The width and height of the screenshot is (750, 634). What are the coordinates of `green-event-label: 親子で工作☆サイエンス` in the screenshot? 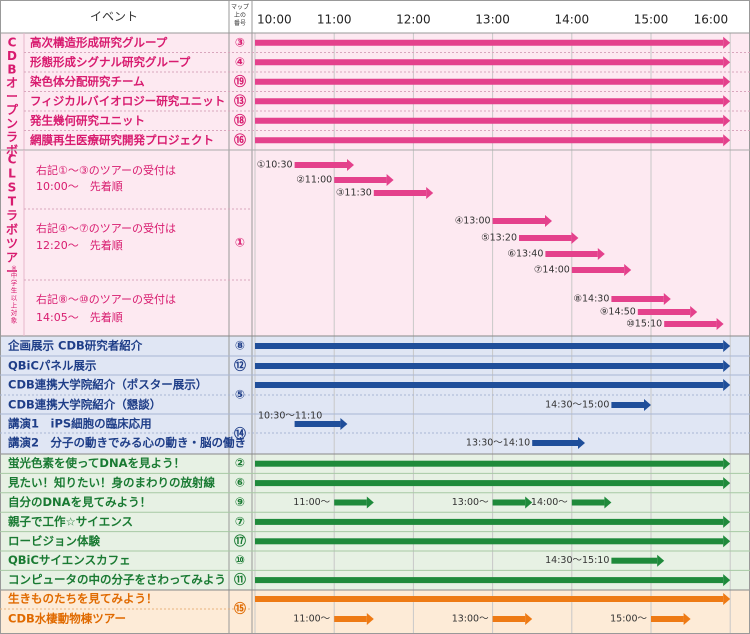 It's located at (70, 521).